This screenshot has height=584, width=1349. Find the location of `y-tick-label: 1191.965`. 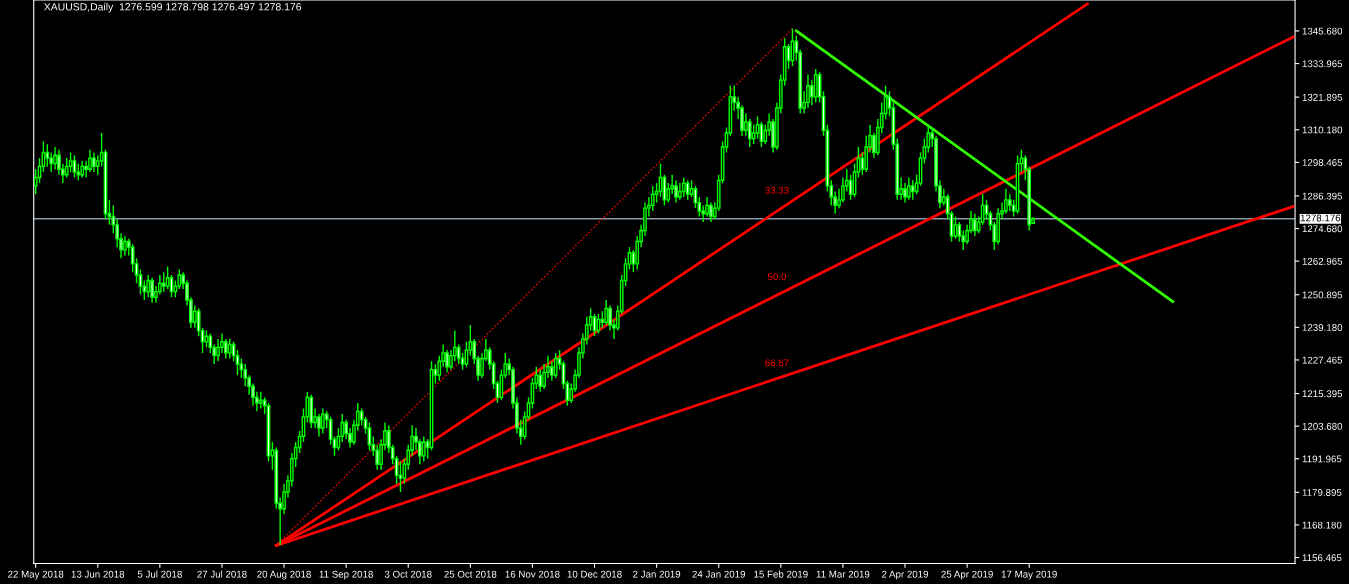

y-tick-label: 1191.965 is located at coordinates (1322, 459).